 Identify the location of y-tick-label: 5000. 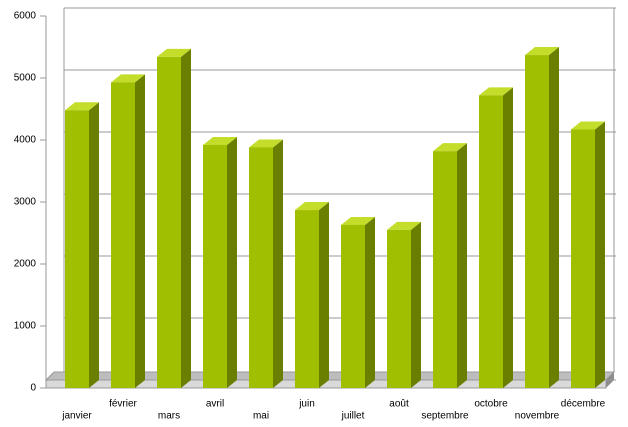
(25, 78).